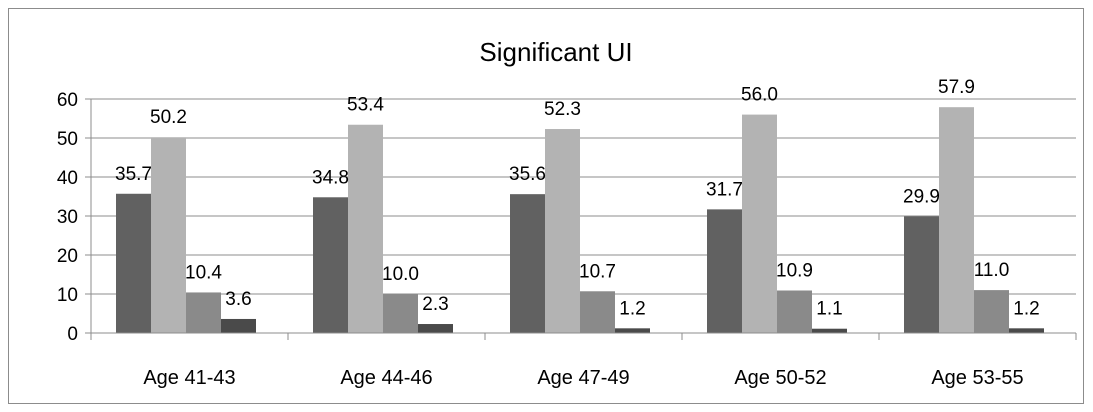 The image size is (1093, 412). I want to click on x-category-label: Age 41-43, so click(189, 378).